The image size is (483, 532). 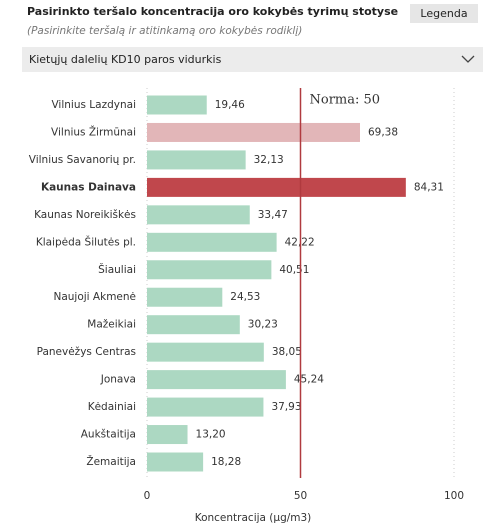 I want to click on data-label: 33,47, so click(x=273, y=215).